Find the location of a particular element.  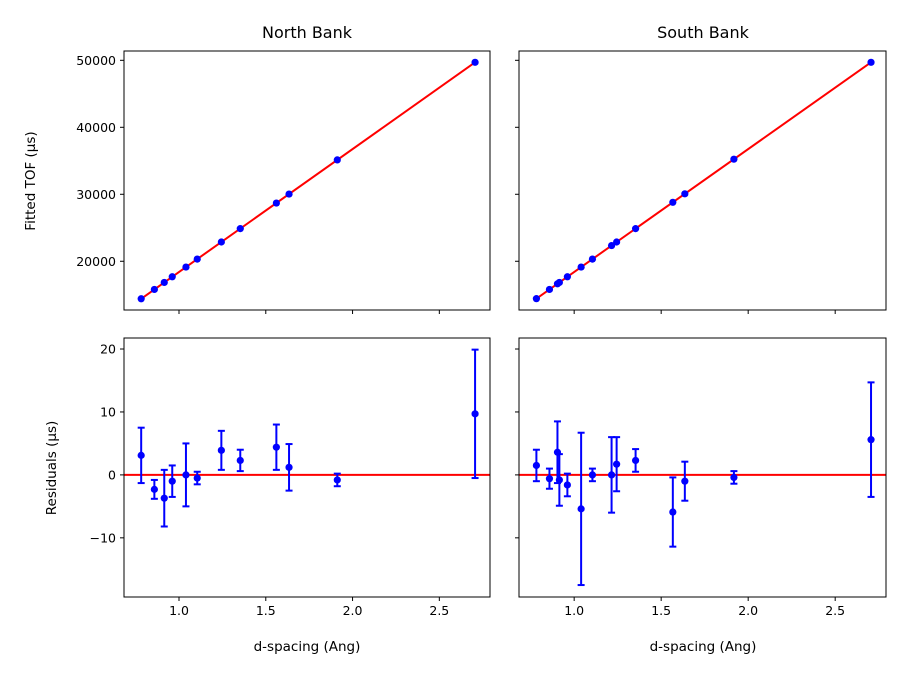

ylabel-bottom: Residuals (µs) is located at coordinates (52, 468).